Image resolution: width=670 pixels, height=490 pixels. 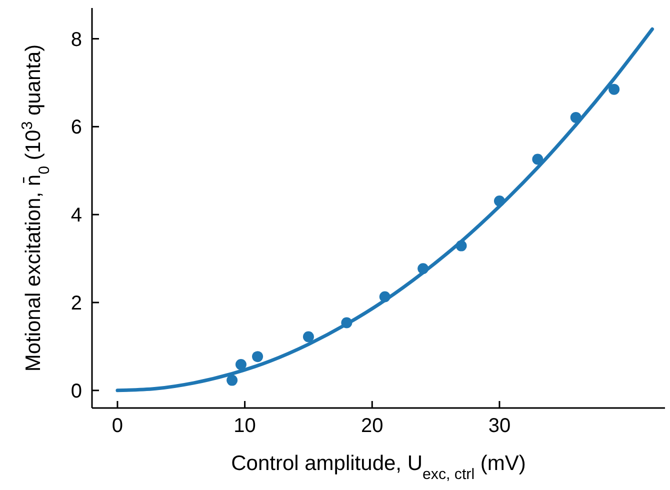 I want to click on x-tick-label: 30, so click(x=499, y=426).